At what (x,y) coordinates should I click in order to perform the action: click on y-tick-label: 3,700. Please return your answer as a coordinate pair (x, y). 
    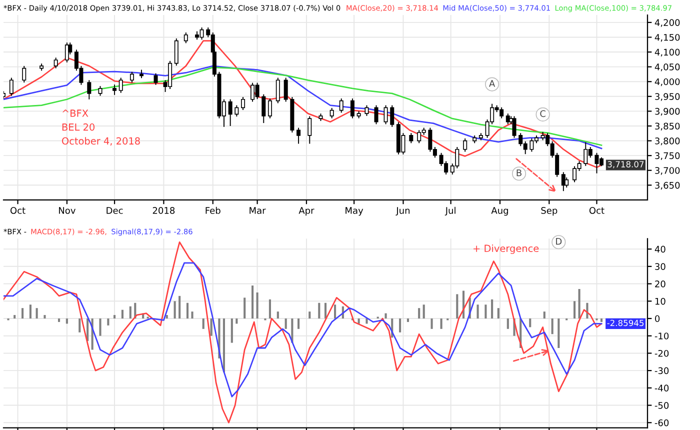
    Looking at the image, I should click on (667, 171).